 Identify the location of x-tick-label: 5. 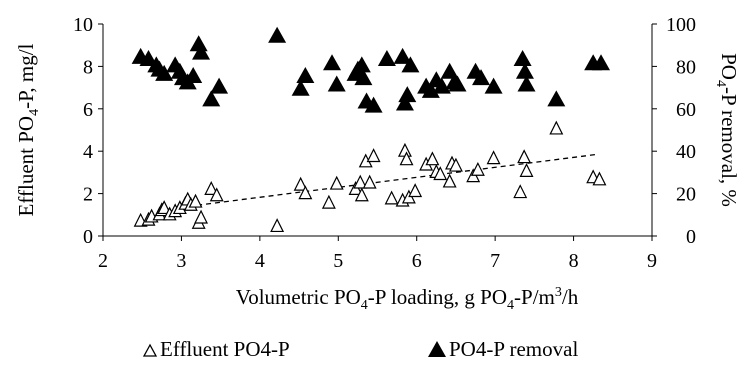
(338, 261).